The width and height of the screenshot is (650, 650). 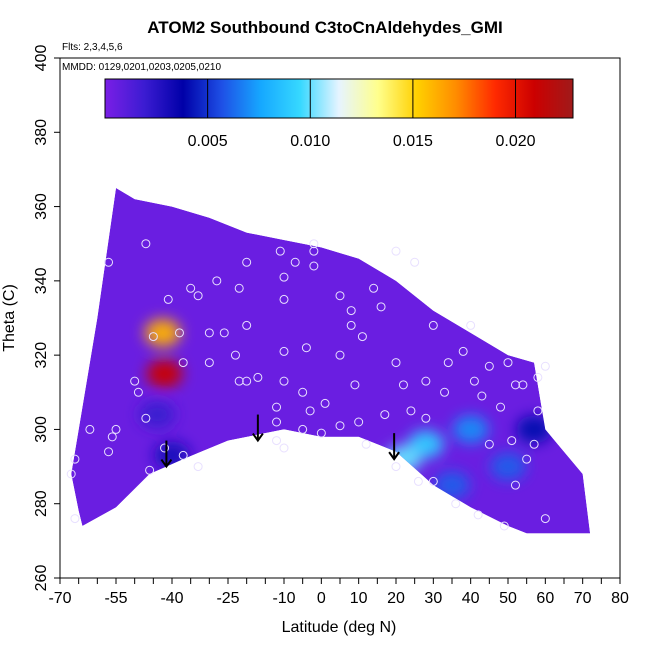 What do you see at coordinates (41, 58) in the screenshot?
I see `y-tick-label: 400` at bounding box center [41, 58].